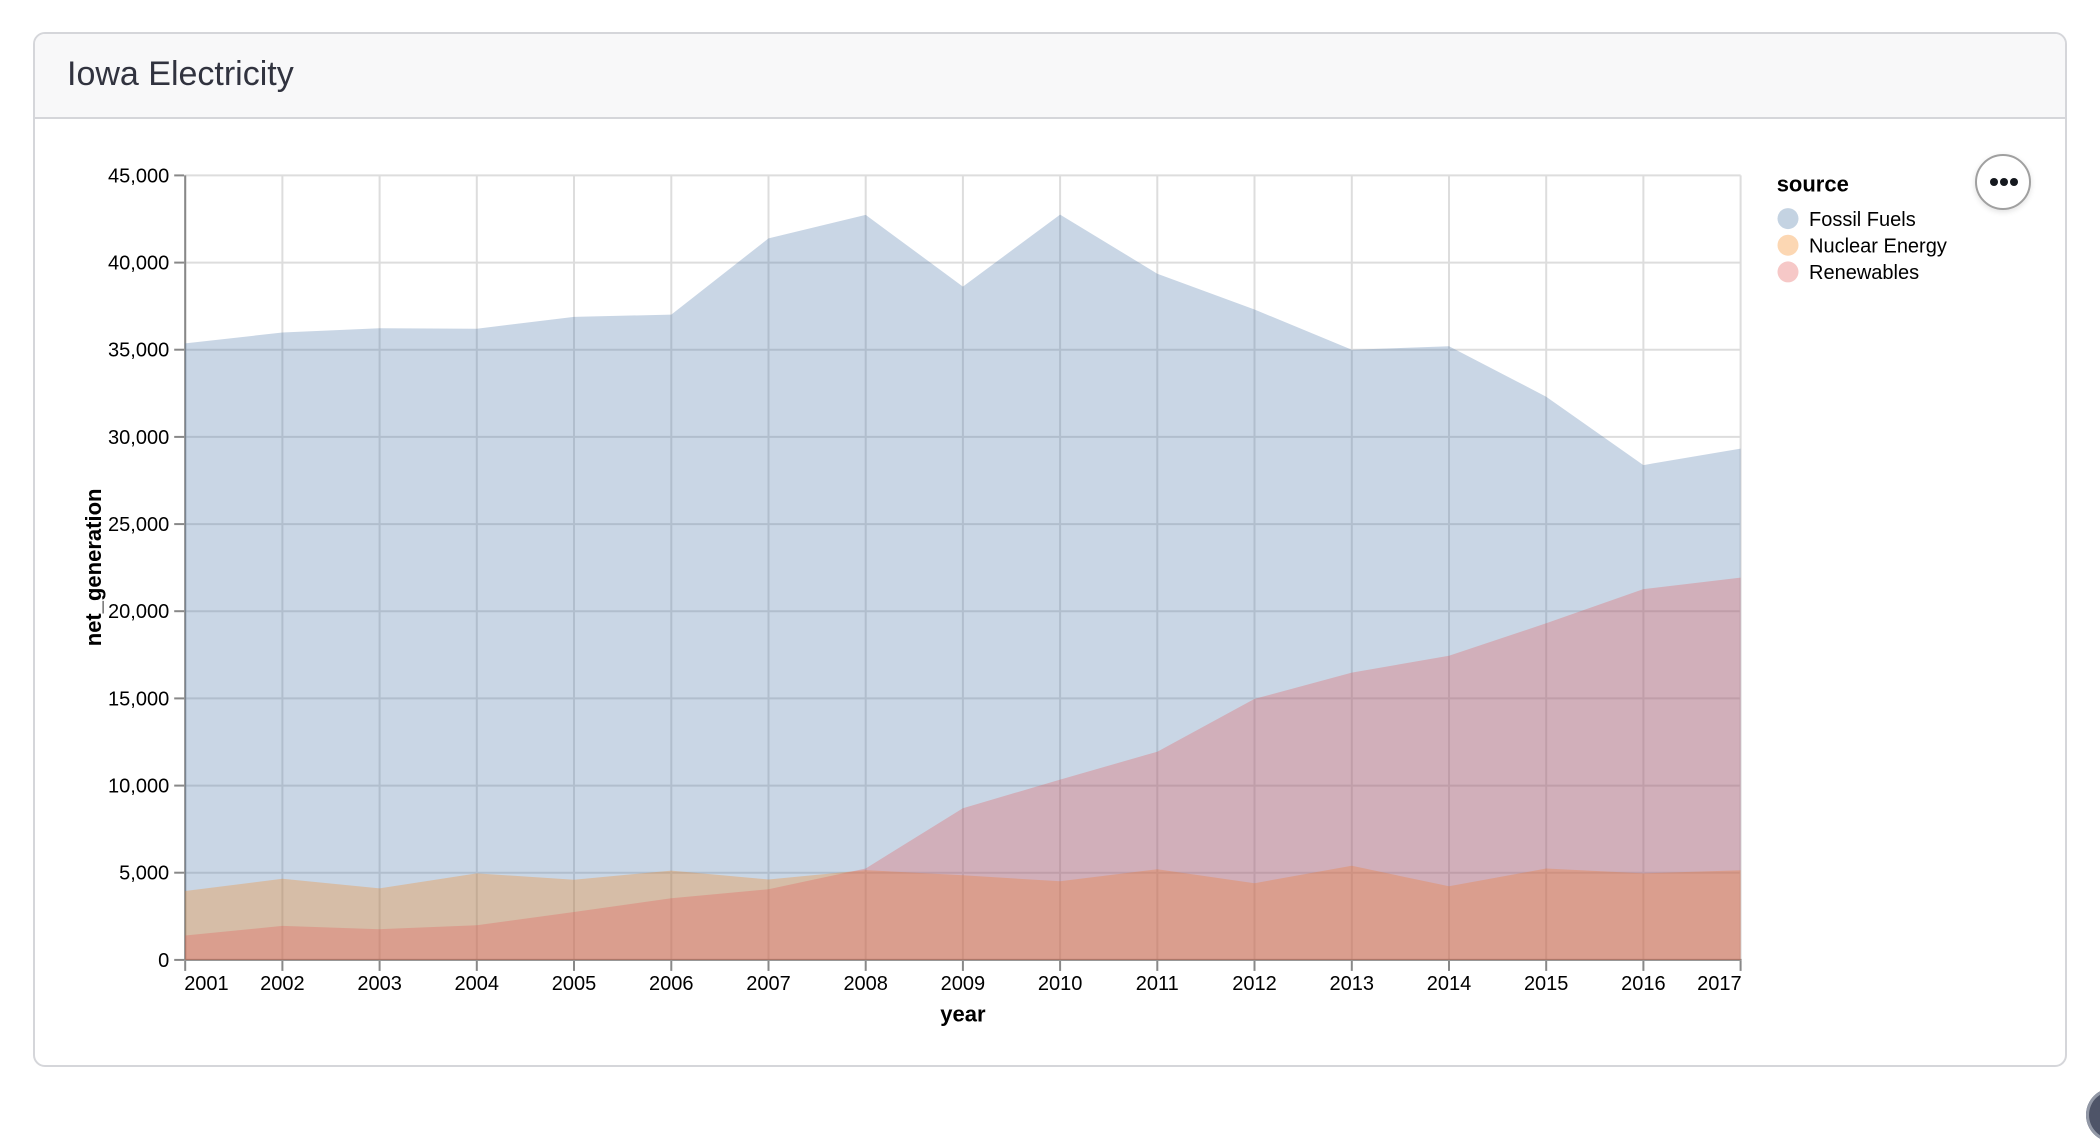 Image resolution: width=2100 pixels, height=1142 pixels. I want to click on svg-text: 2015, so click(1546, 984).